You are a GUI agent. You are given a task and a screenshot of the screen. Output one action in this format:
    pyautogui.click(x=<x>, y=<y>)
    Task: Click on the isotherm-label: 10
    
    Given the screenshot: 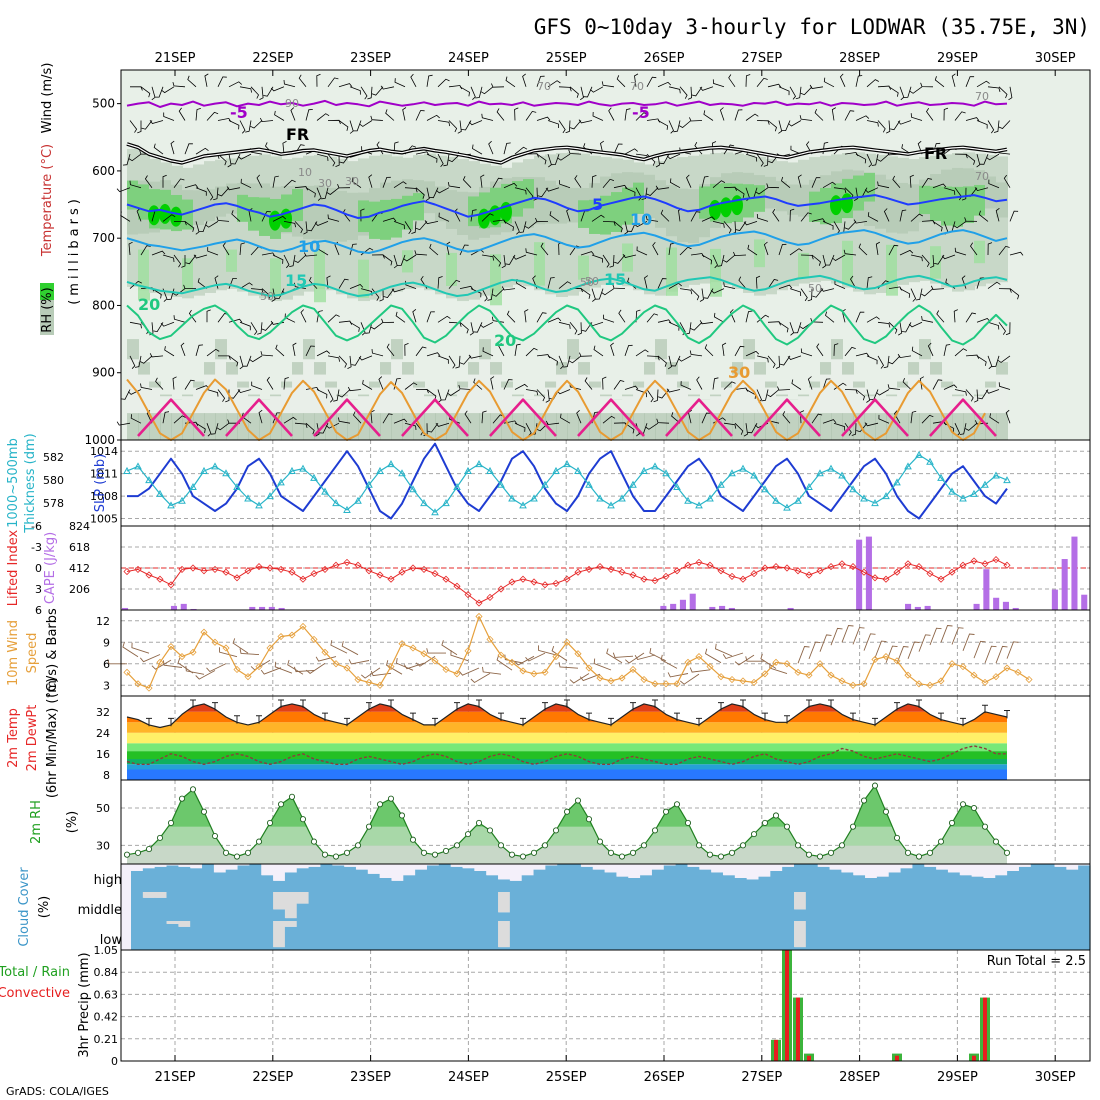 What is the action you would take?
    pyautogui.click(x=309, y=246)
    